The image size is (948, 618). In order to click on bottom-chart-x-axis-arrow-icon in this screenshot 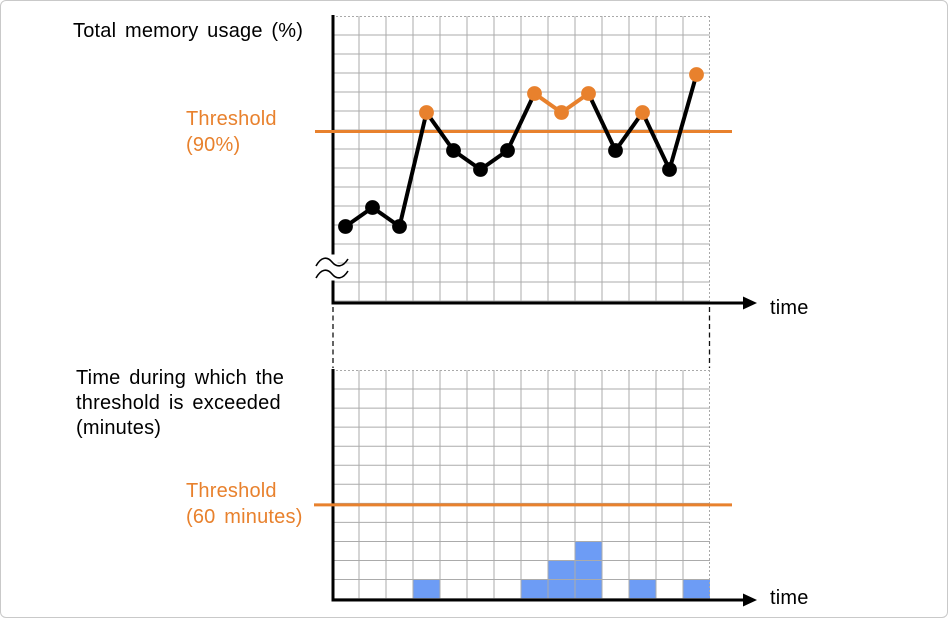, I will do `click(750, 600)`.